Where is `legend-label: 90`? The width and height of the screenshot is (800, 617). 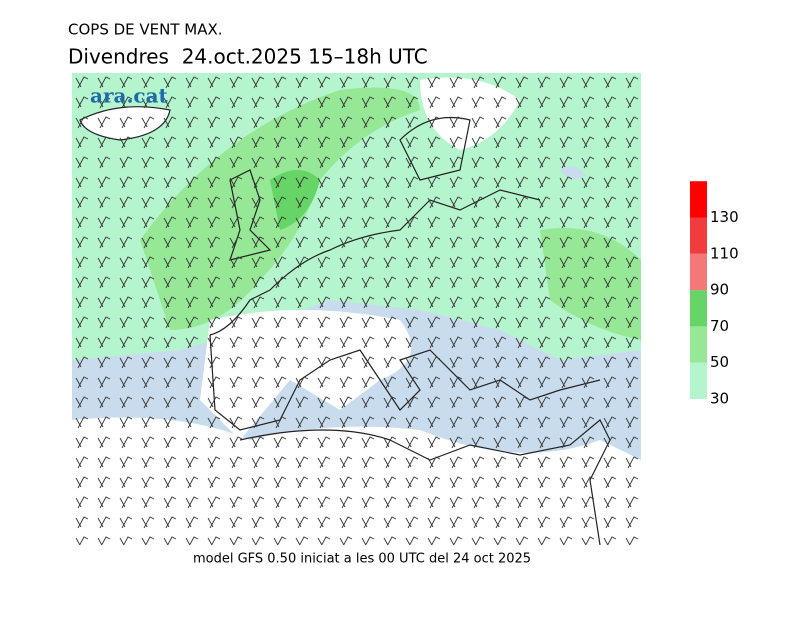 legend-label: 90 is located at coordinates (719, 290).